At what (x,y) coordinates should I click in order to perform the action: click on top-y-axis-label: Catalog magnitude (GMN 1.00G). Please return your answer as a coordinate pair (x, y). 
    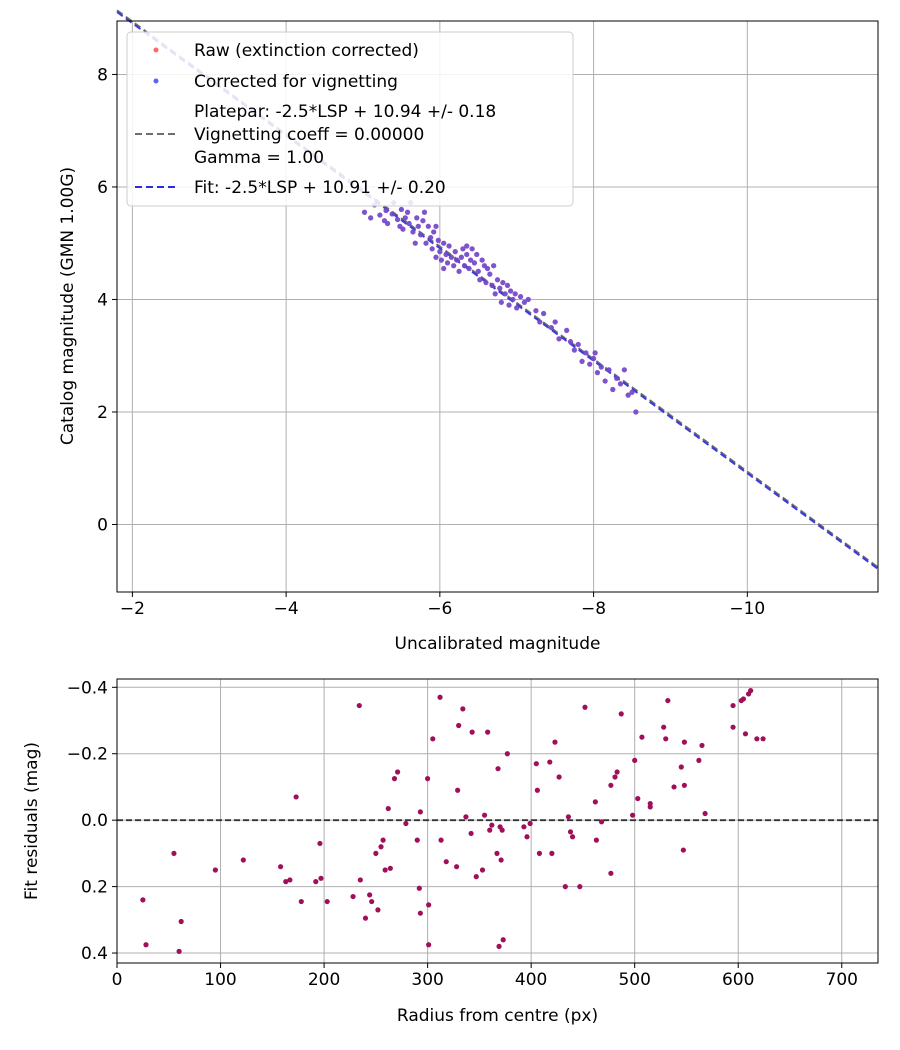
    Looking at the image, I should click on (68, 306).